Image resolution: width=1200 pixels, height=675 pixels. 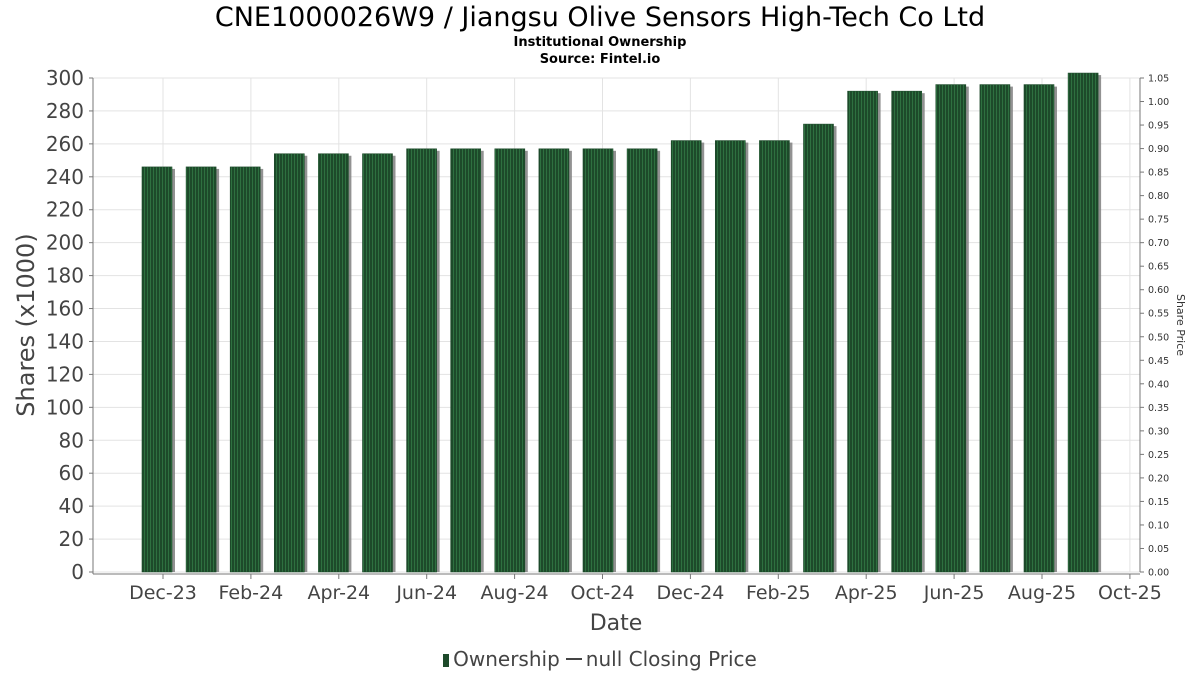 What do you see at coordinates (65, 309) in the screenshot?
I see `y-tick-label: 160` at bounding box center [65, 309].